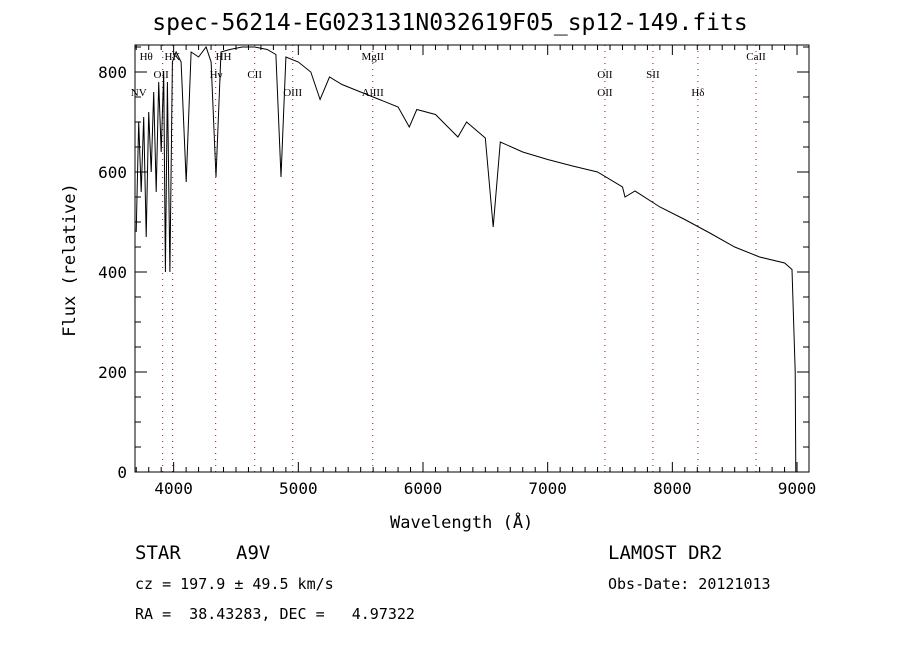 The height and width of the screenshot is (650, 900). I want to click on object-class: STAR, so click(158, 553).